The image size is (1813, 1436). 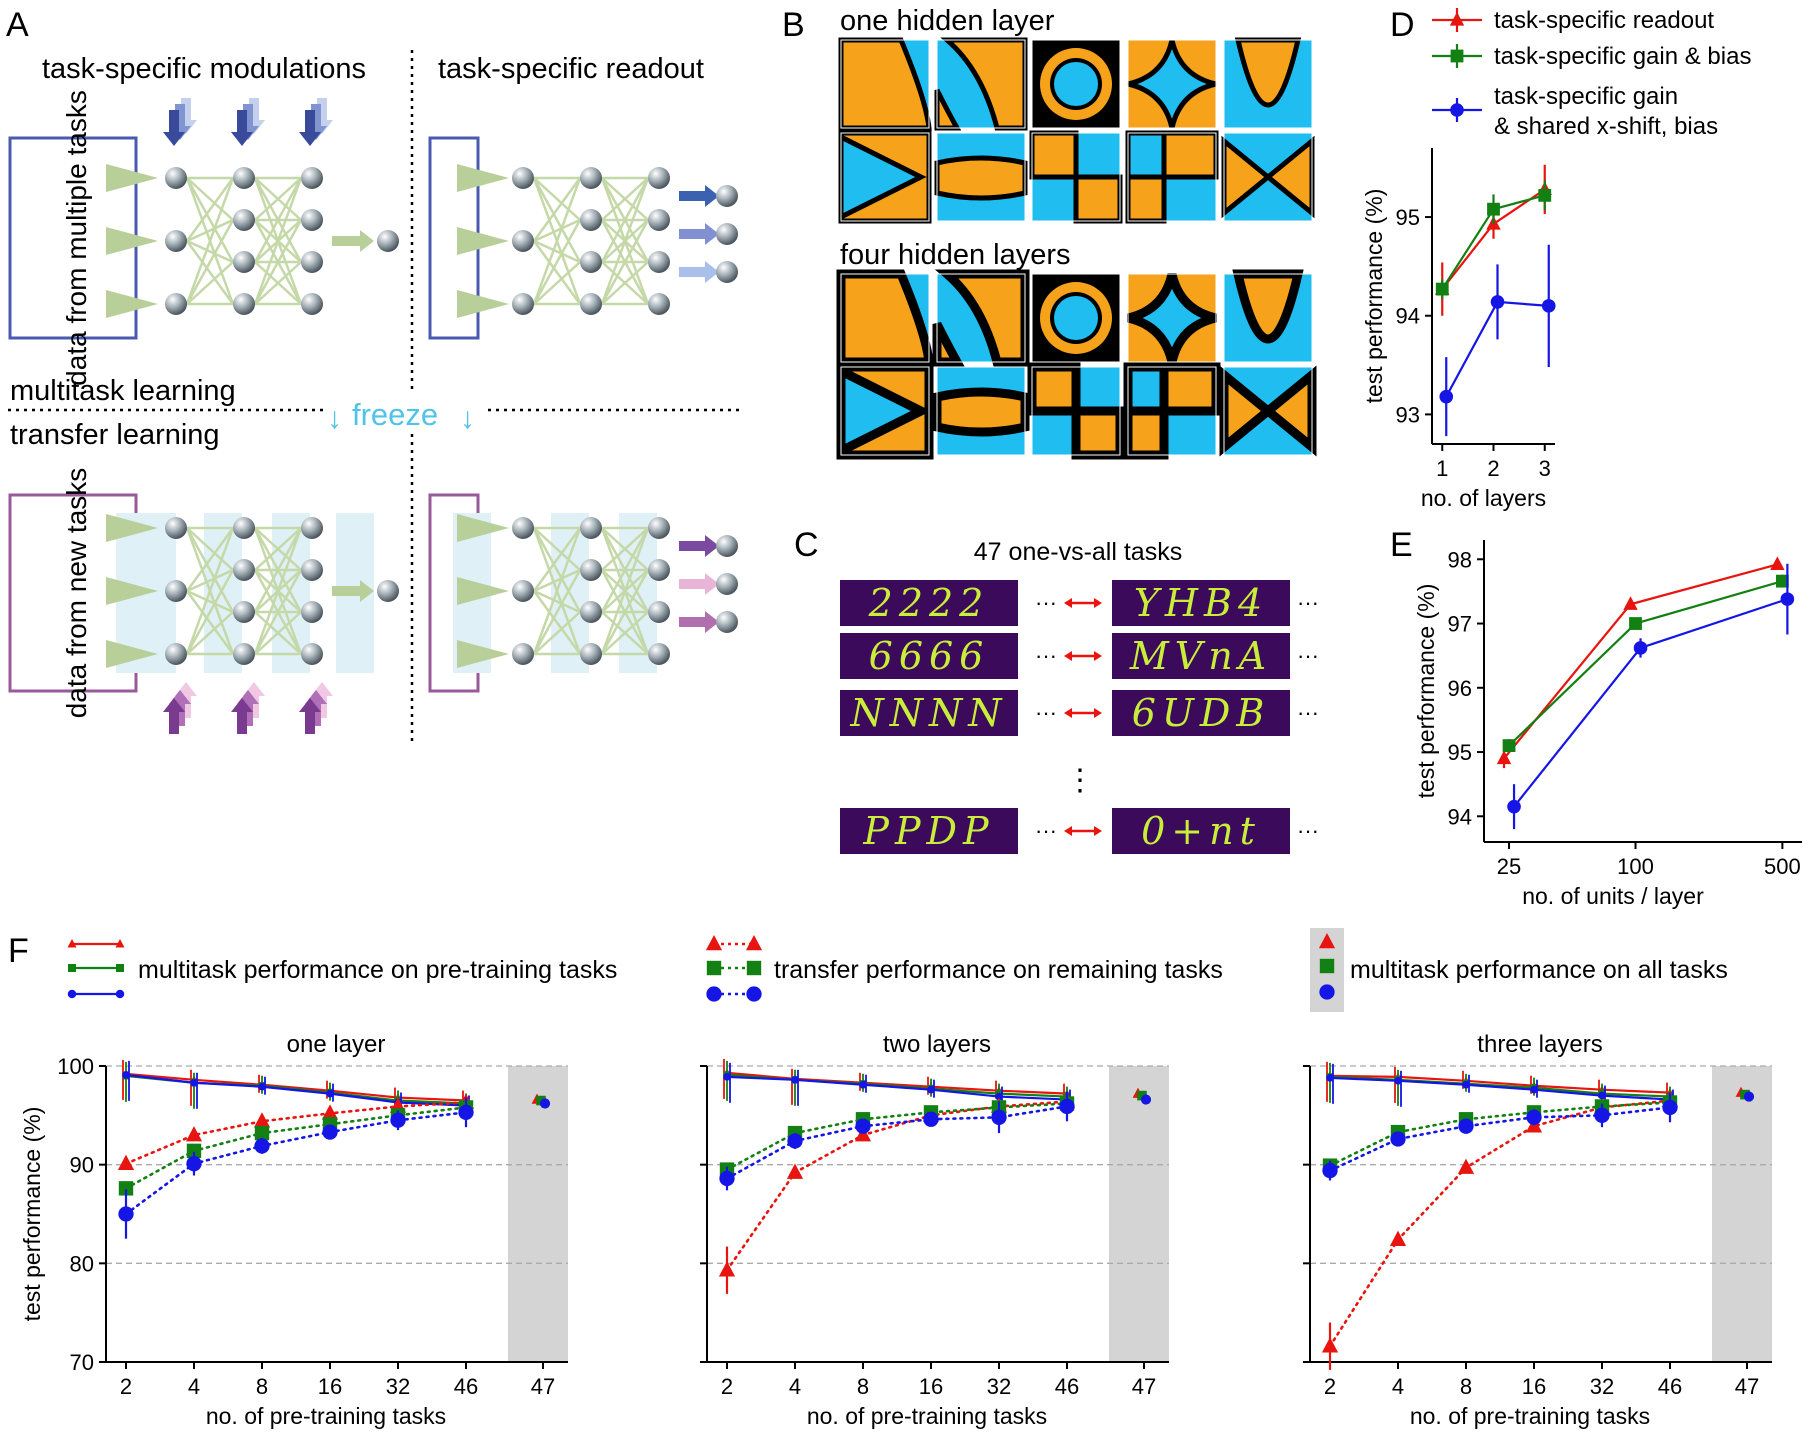 I want to click on freeze-arrow-right: ↓, so click(x=467, y=418).